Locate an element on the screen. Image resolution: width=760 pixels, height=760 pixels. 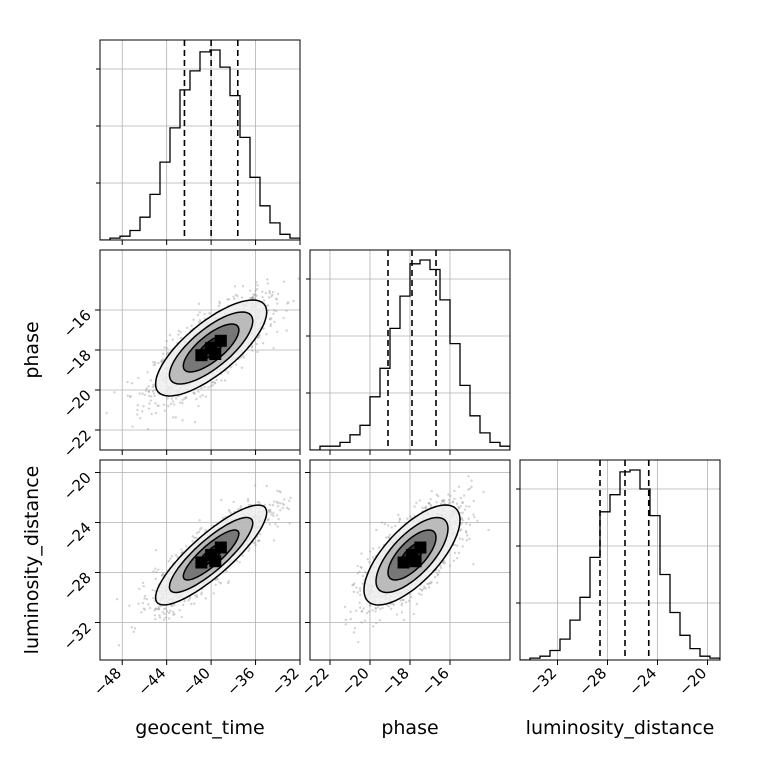
y-tick-label-phase: −16 is located at coordinates (77, 323).